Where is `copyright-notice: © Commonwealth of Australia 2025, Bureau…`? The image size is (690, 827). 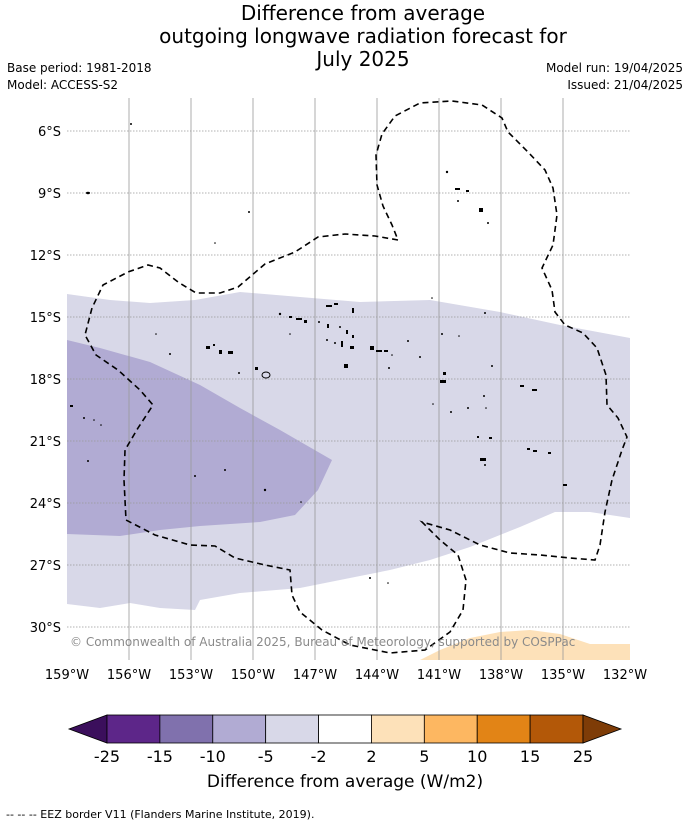
copyright-notice: © Commonwealth of Australia 2025, Bureau… is located at coordinates (322, 642).